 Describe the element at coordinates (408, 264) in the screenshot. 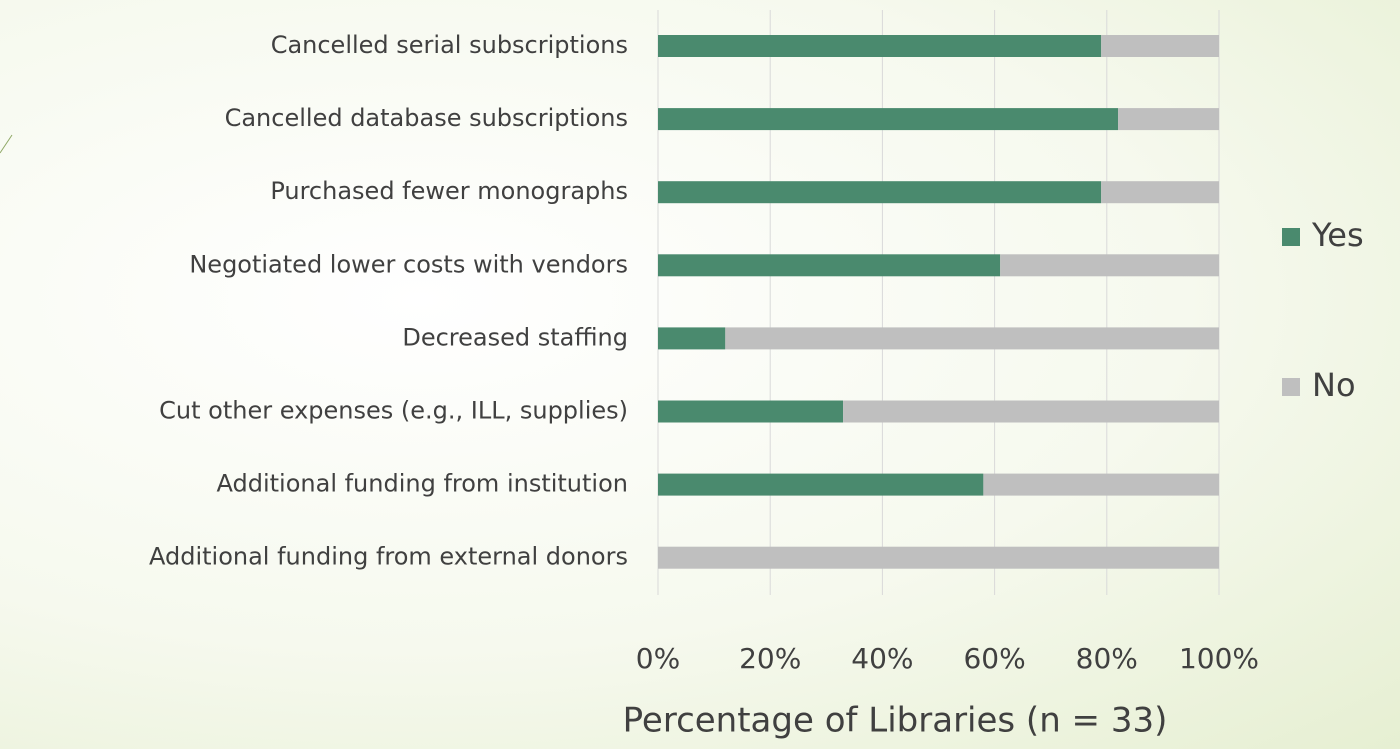

I see `y-tick-label: Negotiated lower costs with vendors` at that location.